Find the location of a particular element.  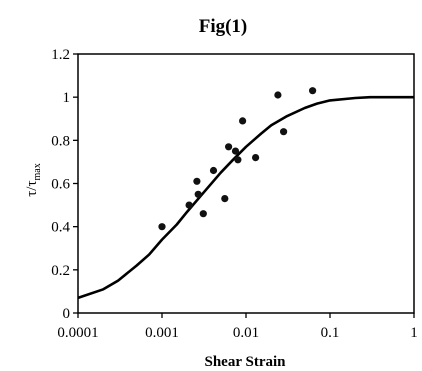

chart-title: Fig(1) is located at coordinates (223, 26).